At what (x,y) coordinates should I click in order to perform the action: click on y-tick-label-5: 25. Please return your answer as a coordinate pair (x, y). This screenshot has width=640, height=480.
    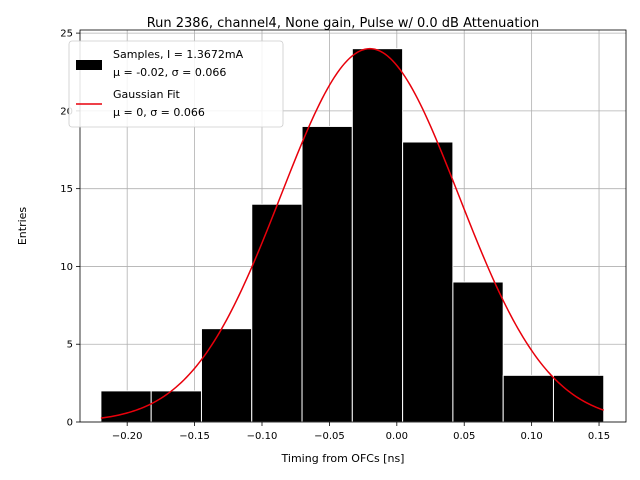
    Looking at the image, I should click on (66, 34).